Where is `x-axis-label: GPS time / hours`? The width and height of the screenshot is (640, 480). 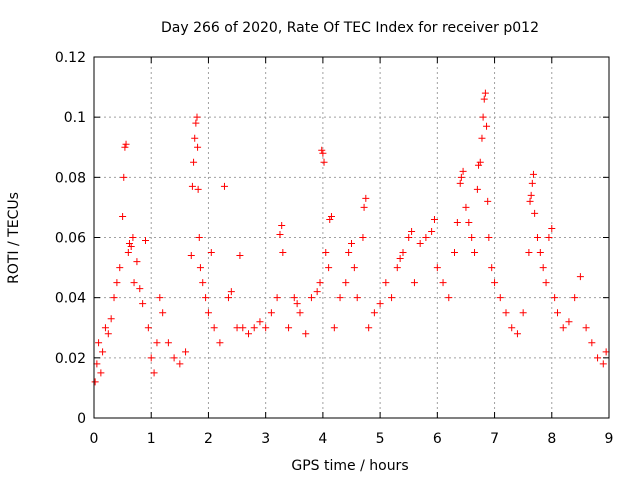 x-axis-label: GPS time / hours is located at coordinates (349, 466).